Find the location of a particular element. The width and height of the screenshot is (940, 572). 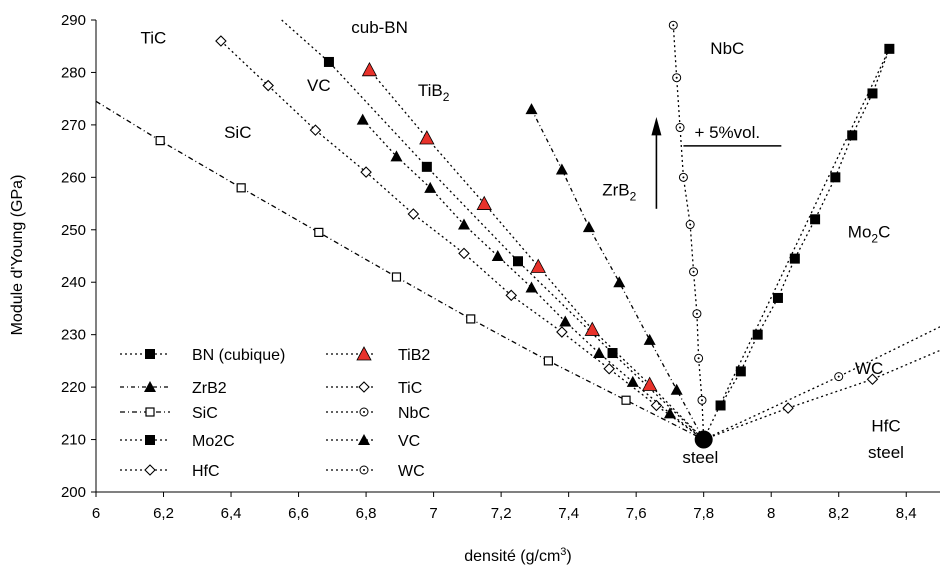

arrow-head is located at coordinates (656, 126).